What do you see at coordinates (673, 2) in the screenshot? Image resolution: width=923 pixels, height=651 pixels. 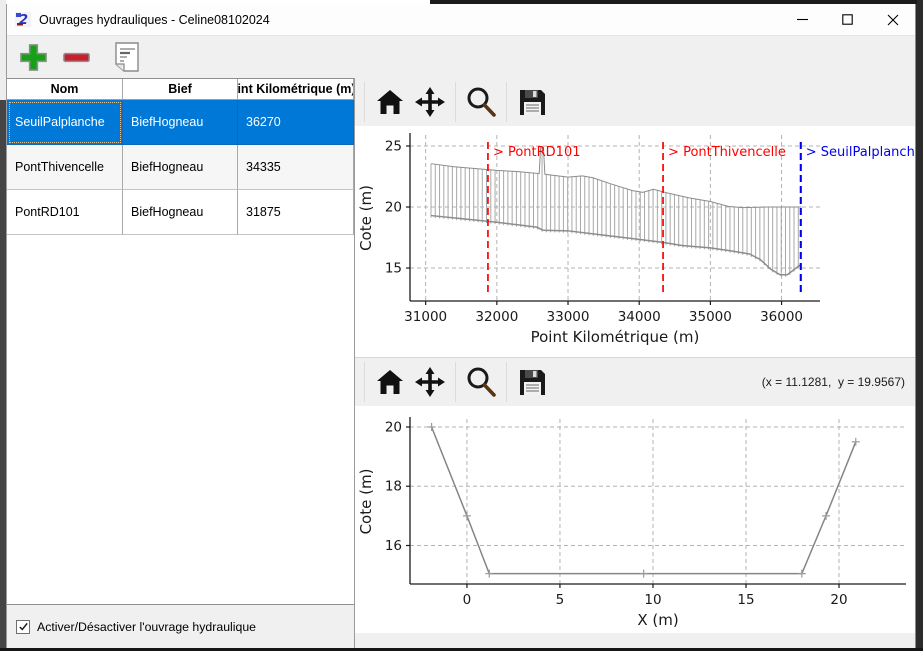 I see `background-window-top-strip` at bounding box center [673, 2].